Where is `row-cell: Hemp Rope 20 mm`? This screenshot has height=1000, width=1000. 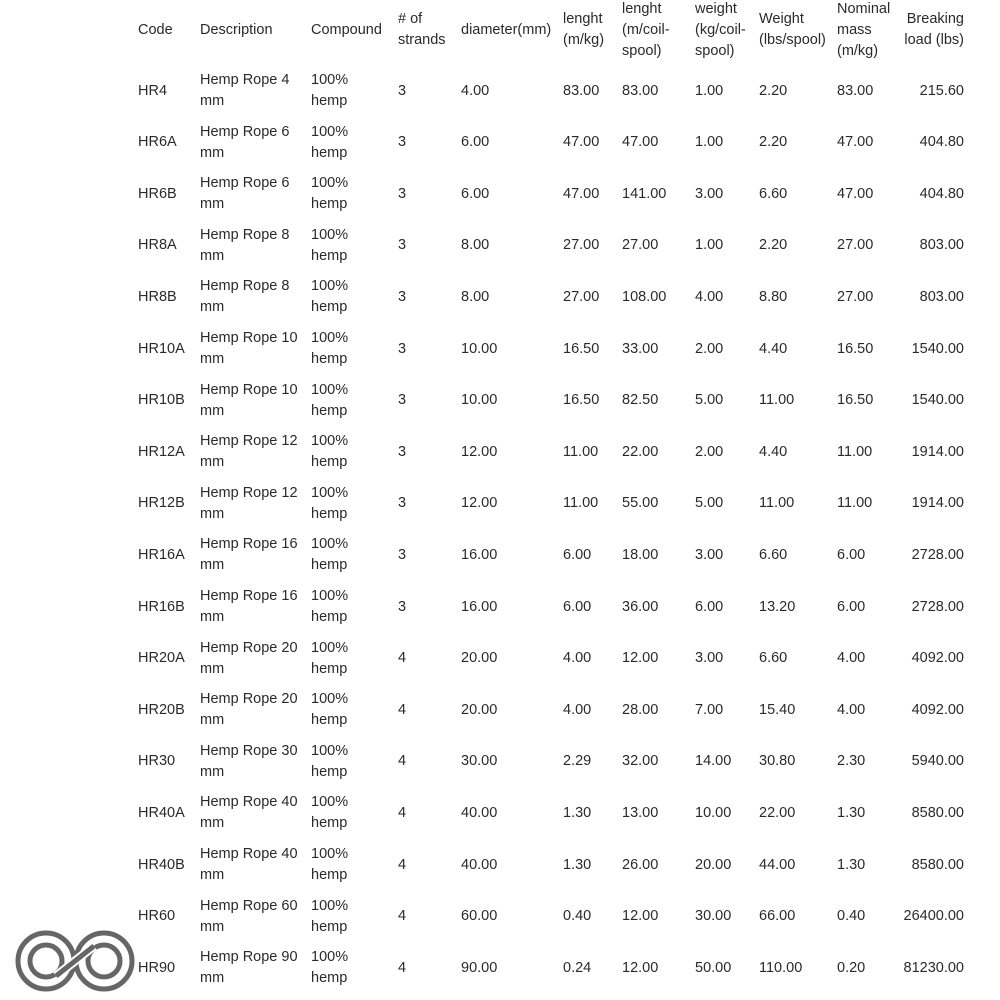
row-cell: Hemp Rope 20 mm is located at coordinates (252, 710).